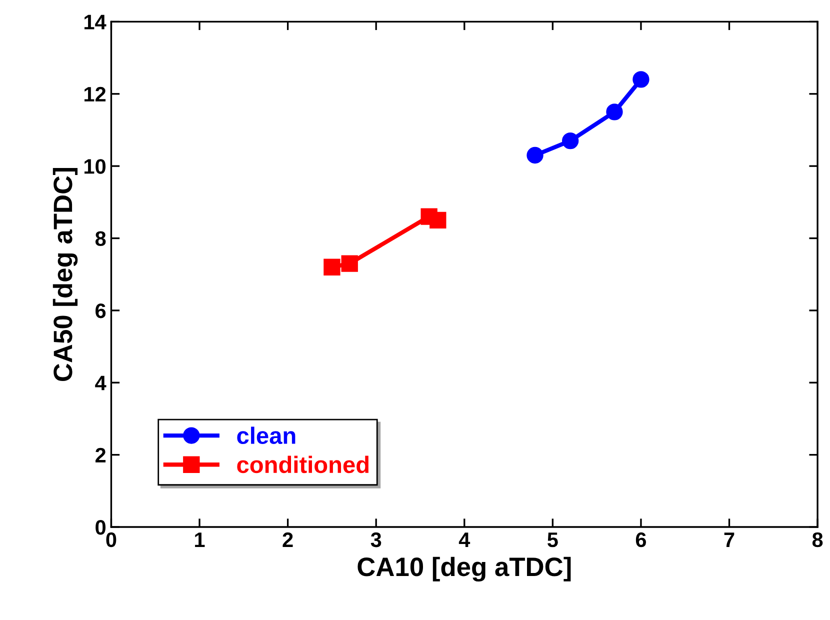  What do you see at coordinates (553, 540) in the screenshot?
I see `x-tick-label: 5` at bounding box center [553, 540].